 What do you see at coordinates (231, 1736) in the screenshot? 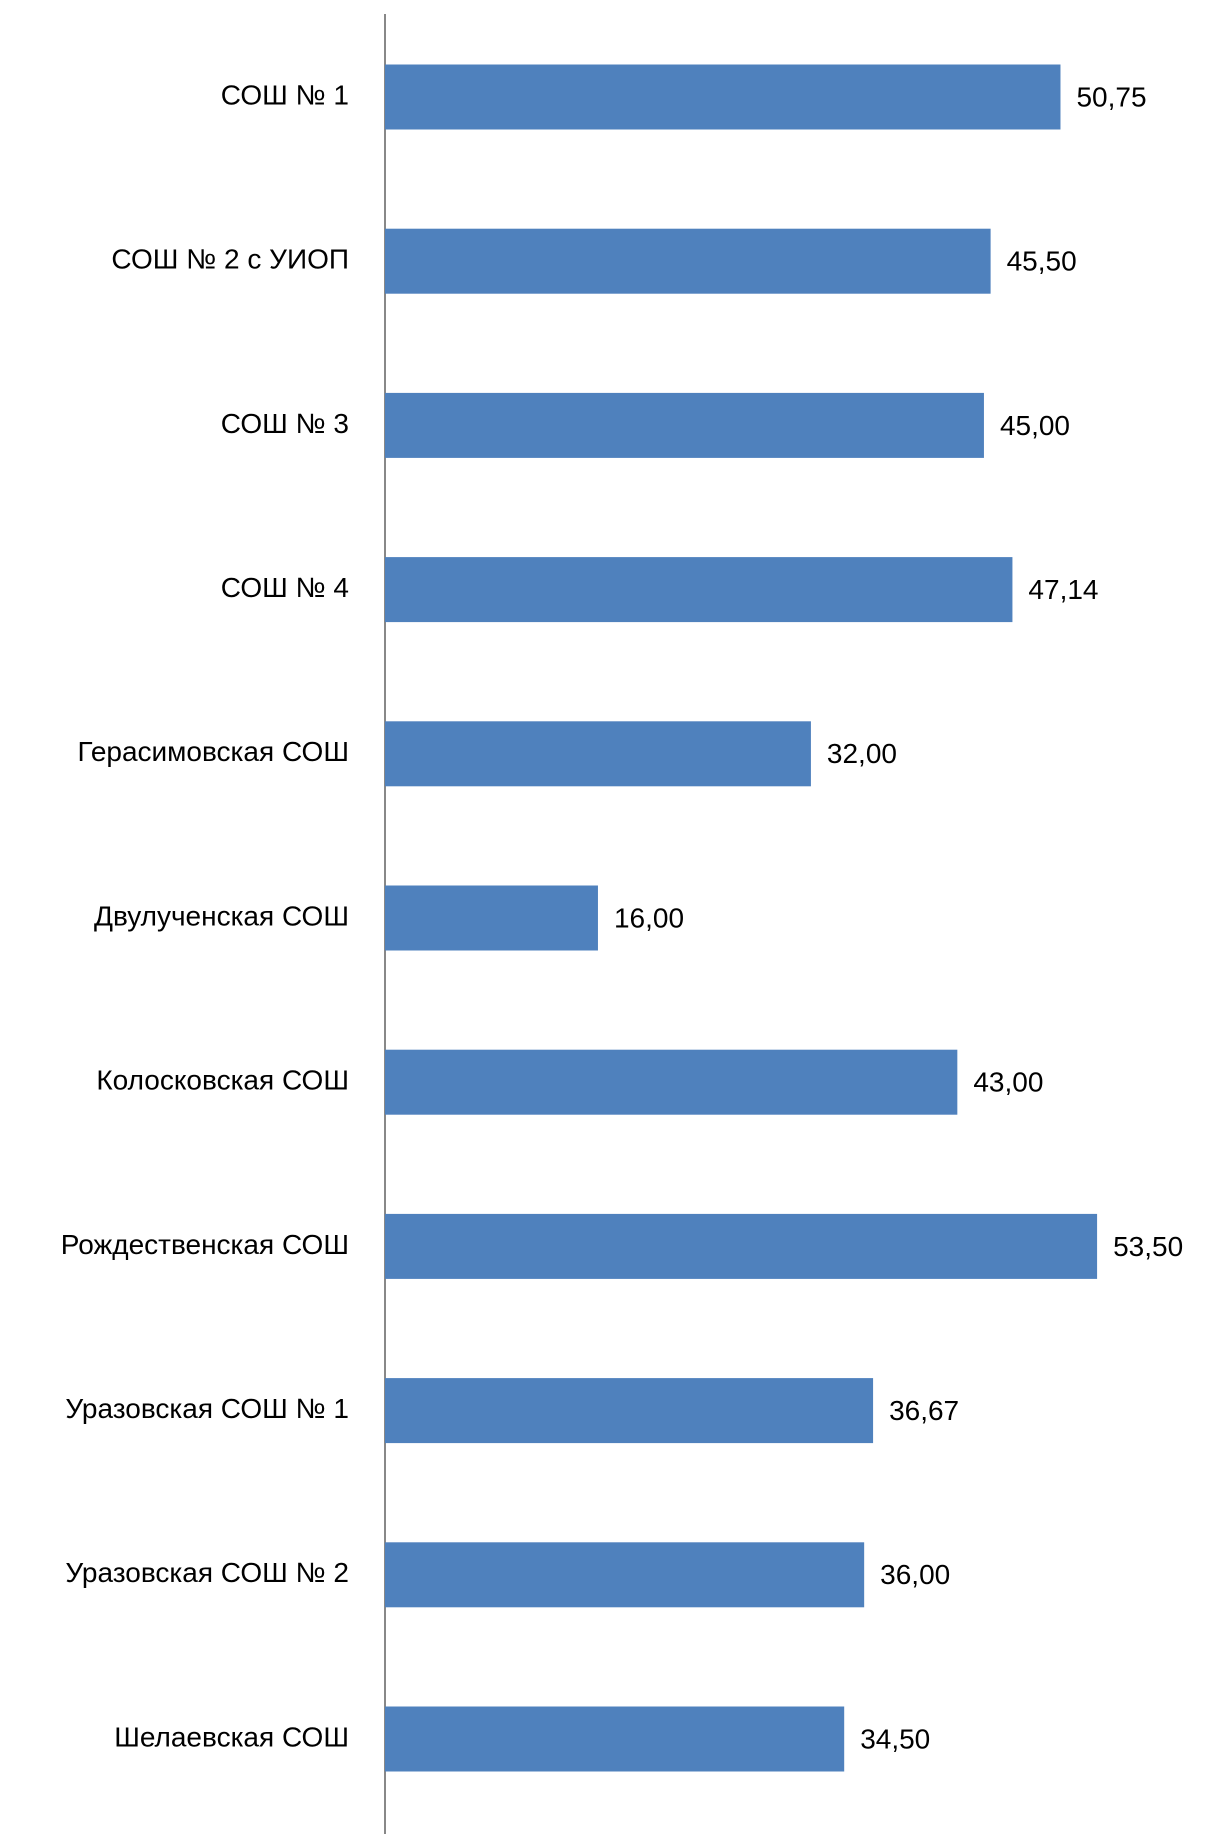
I see `y-tick-label: Шелаевская СОШ` at bounding box center [231, 1736].